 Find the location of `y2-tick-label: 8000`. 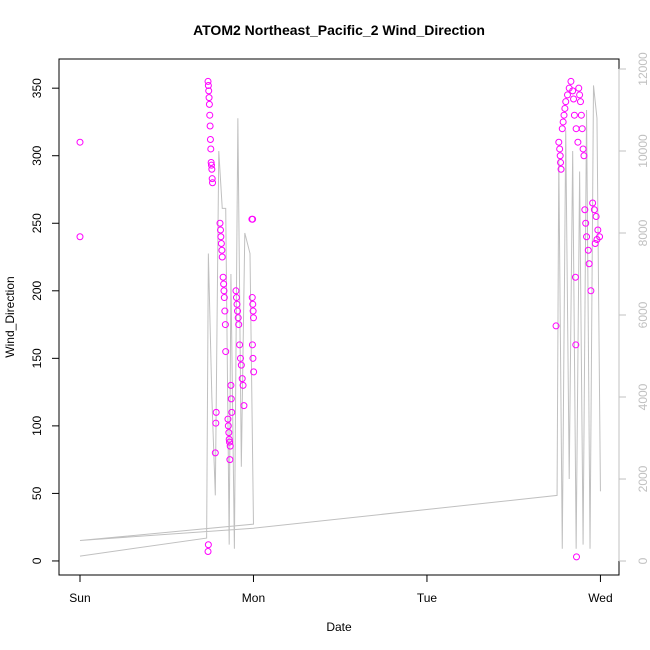

y2-tick-label: 8000 is located at coordinates (643, 232).